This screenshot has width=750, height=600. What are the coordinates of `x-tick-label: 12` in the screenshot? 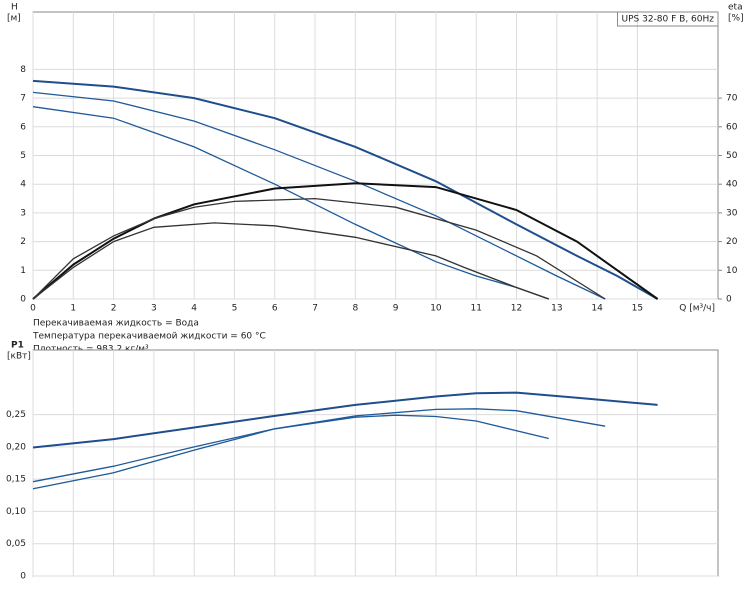 It's located at (516, 309).